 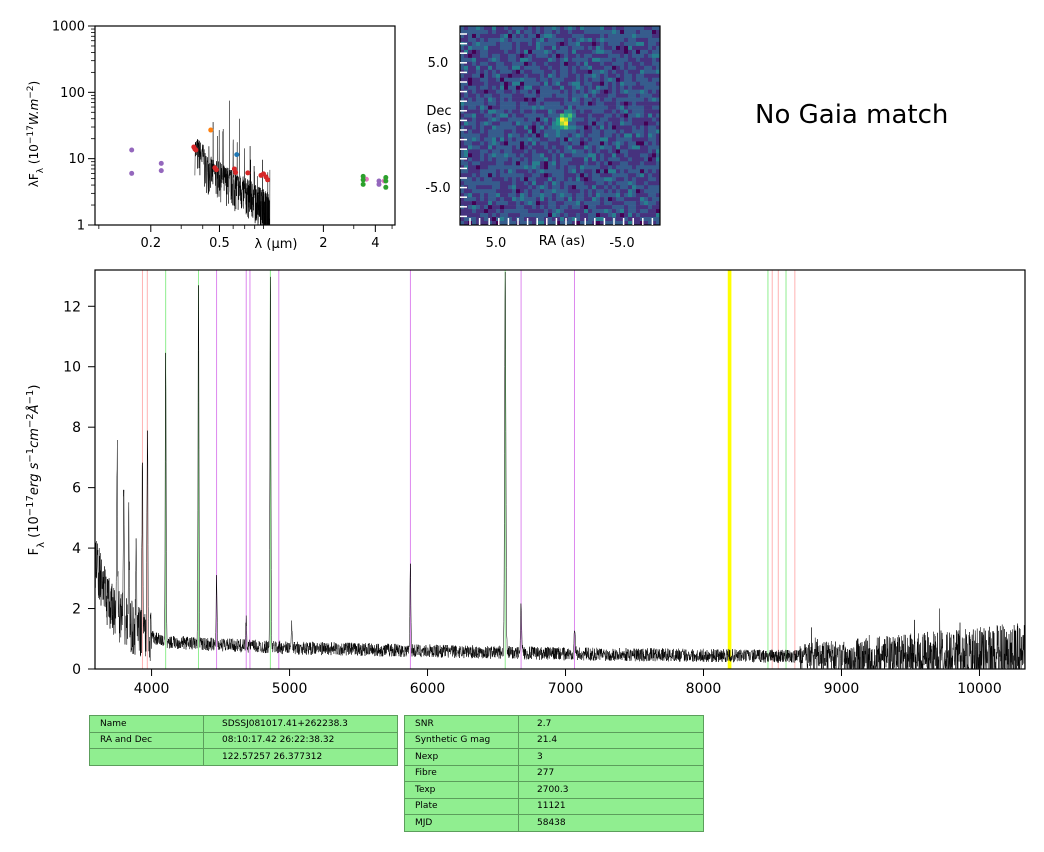 What do you see at coordinates (439, 128) in the screenshot?
I see `cutout-ylabel-line2: (as)` at bounding box center [439, 128].